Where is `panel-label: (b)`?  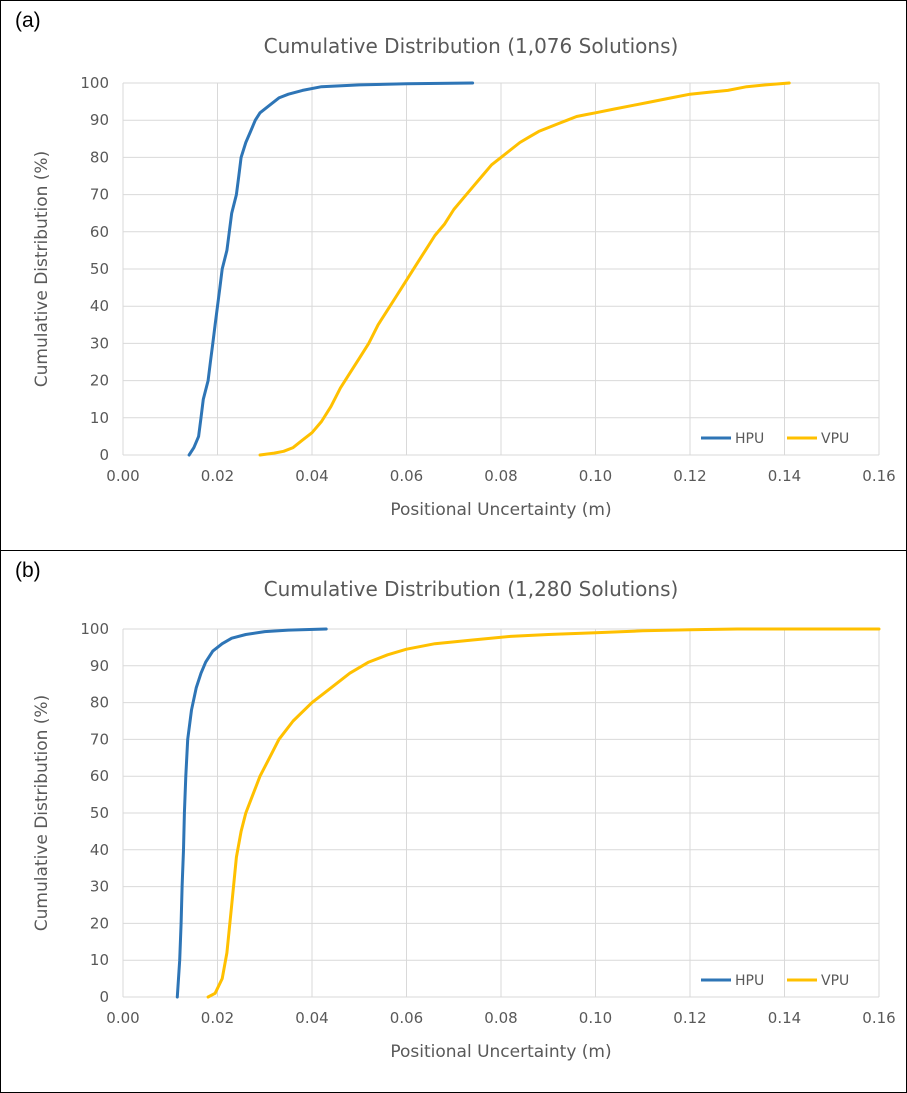 panel-label: (b) is located at coordinates (28, 570).